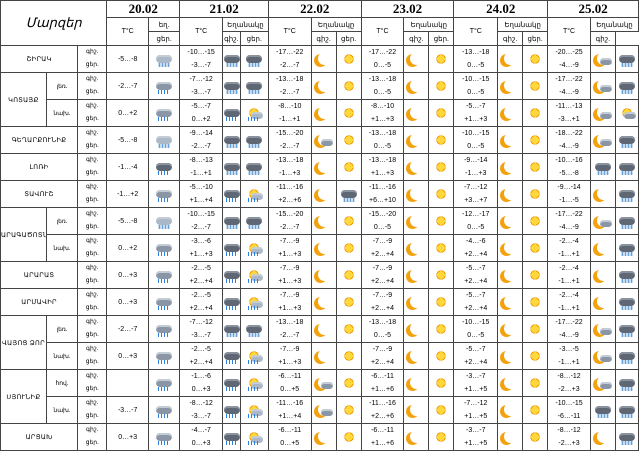 The width and height of the screenshot is (640, 451). What do you see at coordinates (201, 410) in the screenshot?
I see `temp-21: -8…-12 -3…-7` at bounding box center [201, 410].